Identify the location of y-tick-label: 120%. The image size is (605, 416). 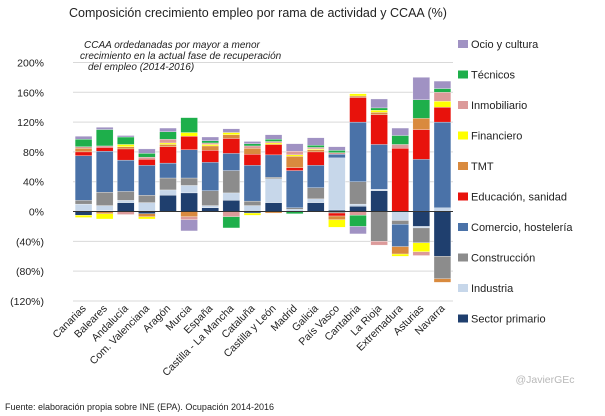
(30, 123).